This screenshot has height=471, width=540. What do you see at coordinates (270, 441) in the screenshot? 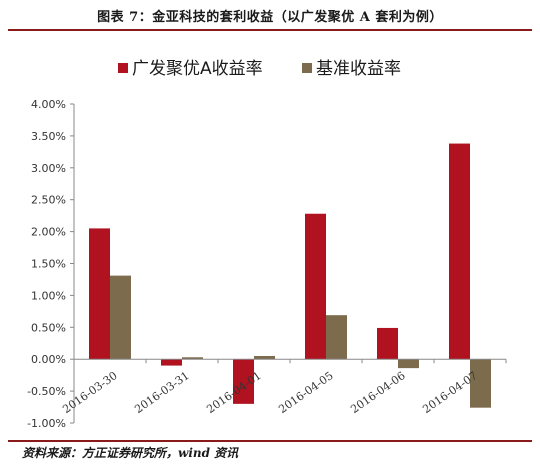
I see `bottom-rule` at bounding box center [270, 441].